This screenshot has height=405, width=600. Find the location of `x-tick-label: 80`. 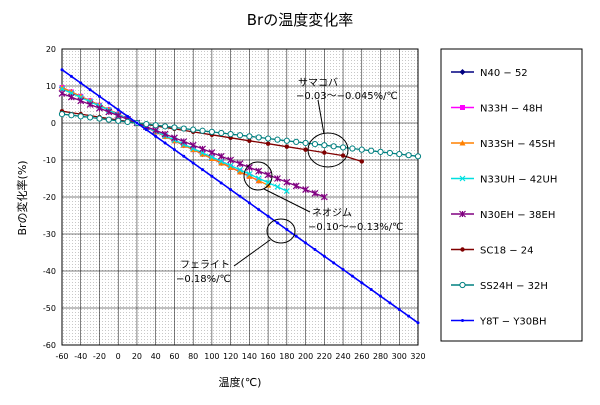

x-tick-label: 80 is located at coordinates (193, 356).